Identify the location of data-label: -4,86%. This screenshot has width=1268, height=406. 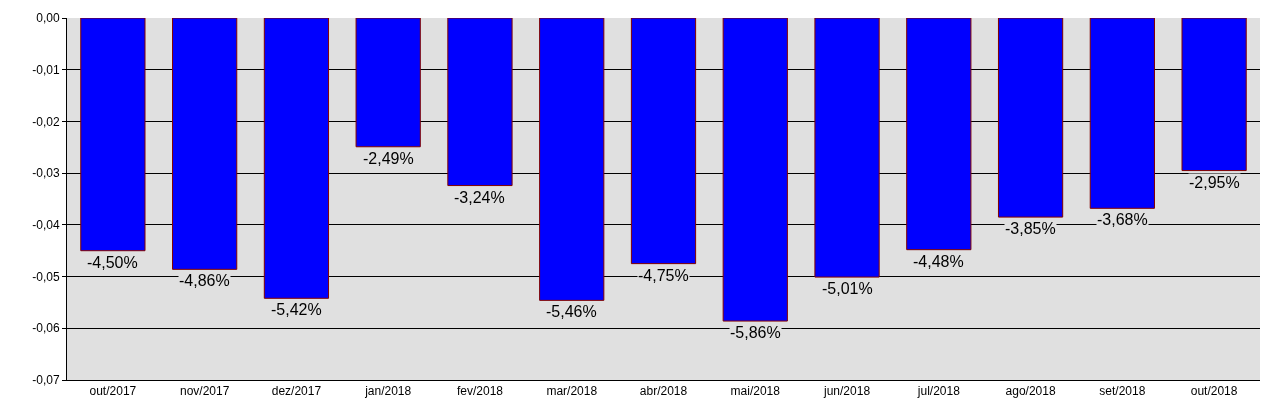
(204, 280).